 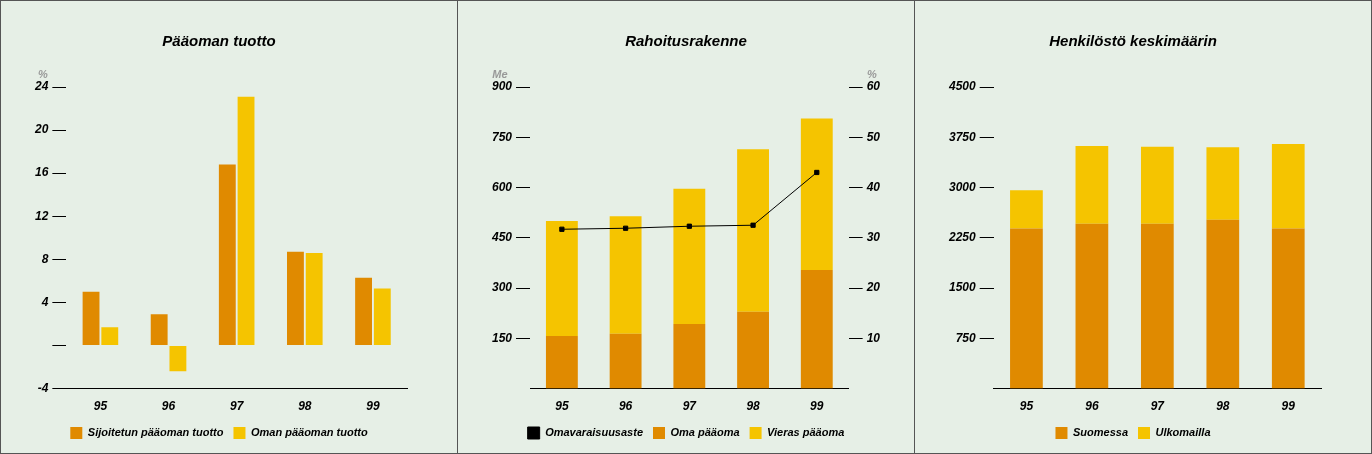 What do you see at coordinates (1183, 432) in the screenshot?
I see `legend-label: Ulkomailla` at bounding box center [1183, 432].